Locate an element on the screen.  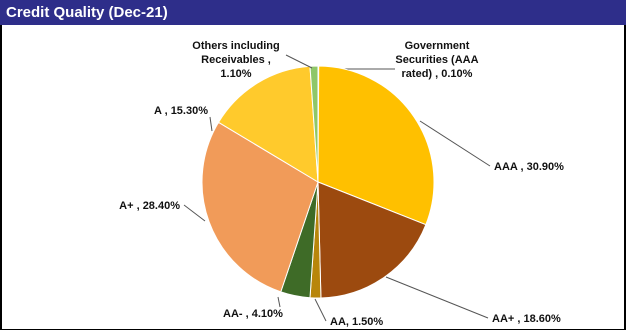
data-label: Government Securities (AAA rated) , 0.10% is located at coordinates (436, 60).